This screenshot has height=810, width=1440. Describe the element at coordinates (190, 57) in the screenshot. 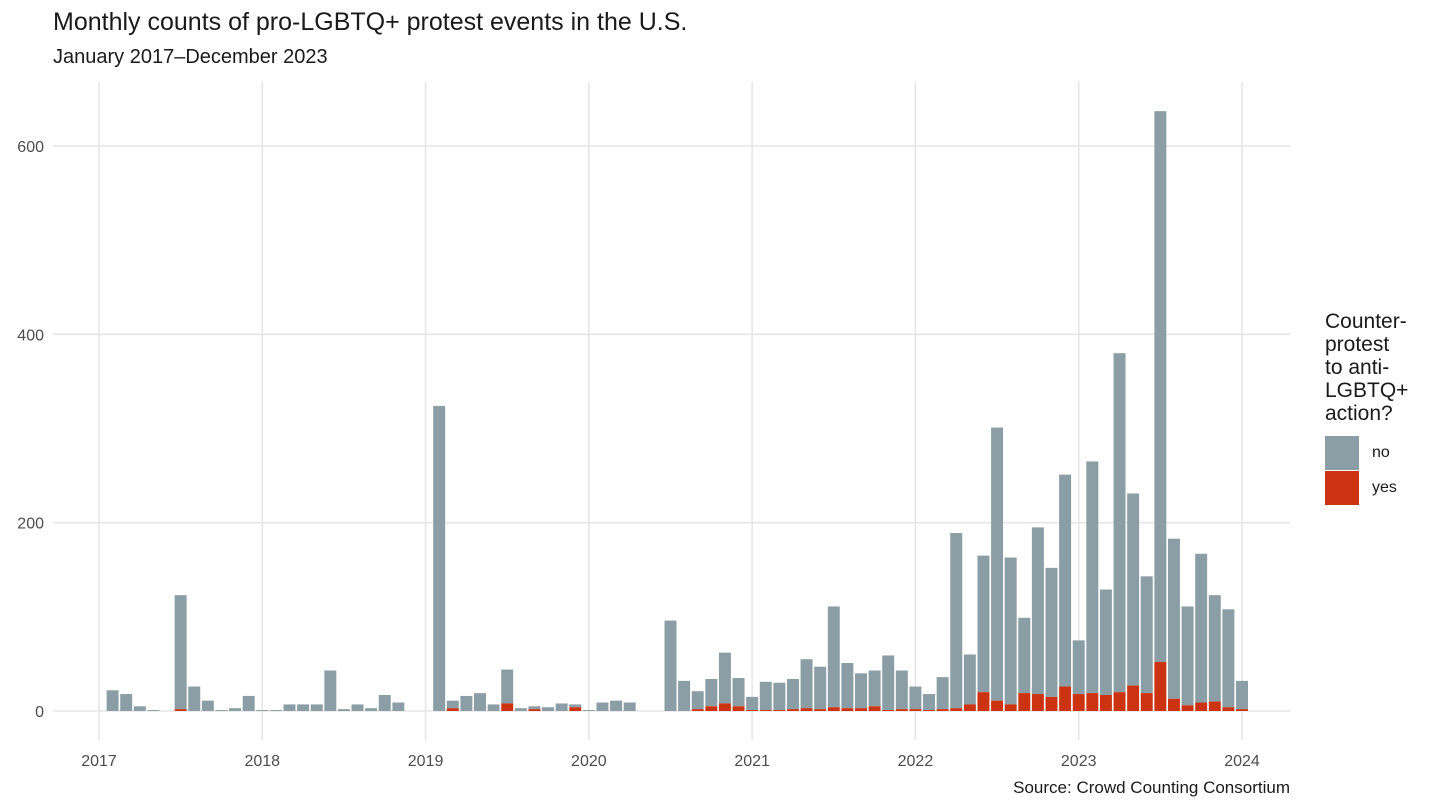

I see `chart-subtitle: January 2017–December 2023` at that location.